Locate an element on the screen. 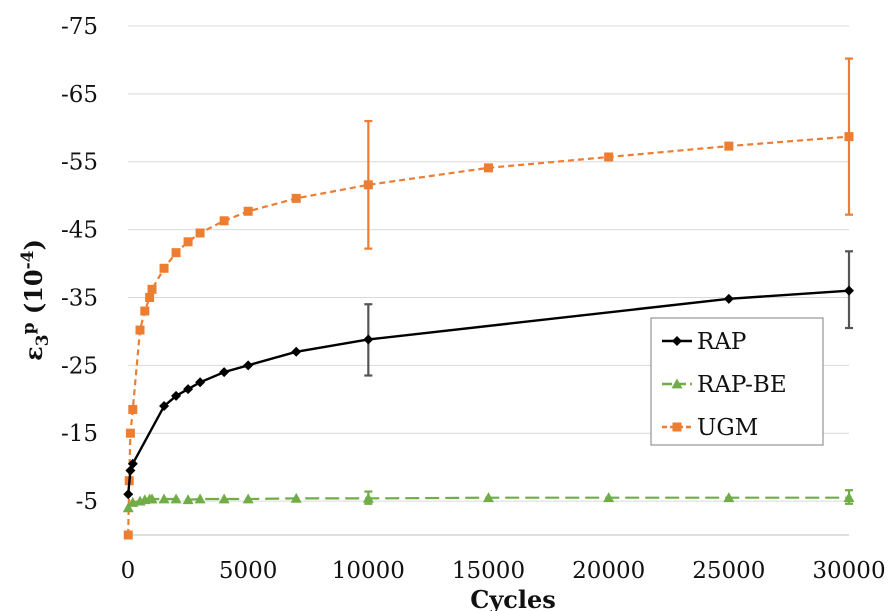 This screenshot has width=893, height=611. legend-label: RAP is located at coordinates (721, 342).